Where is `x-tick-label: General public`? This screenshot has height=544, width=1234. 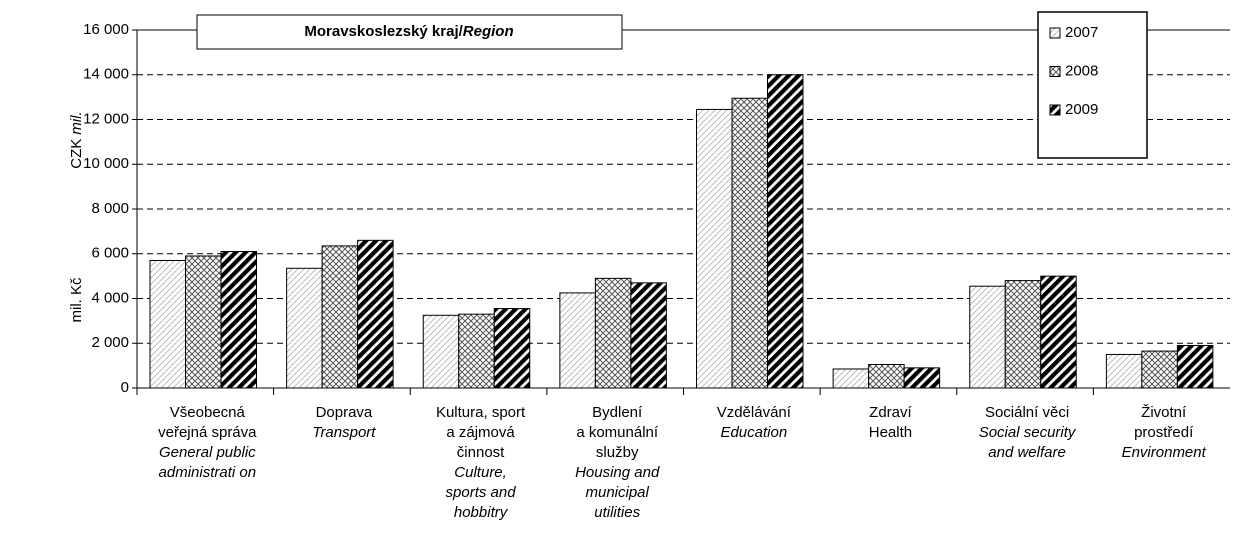 x-tick-label: General public is located at coordinates (207, 452).